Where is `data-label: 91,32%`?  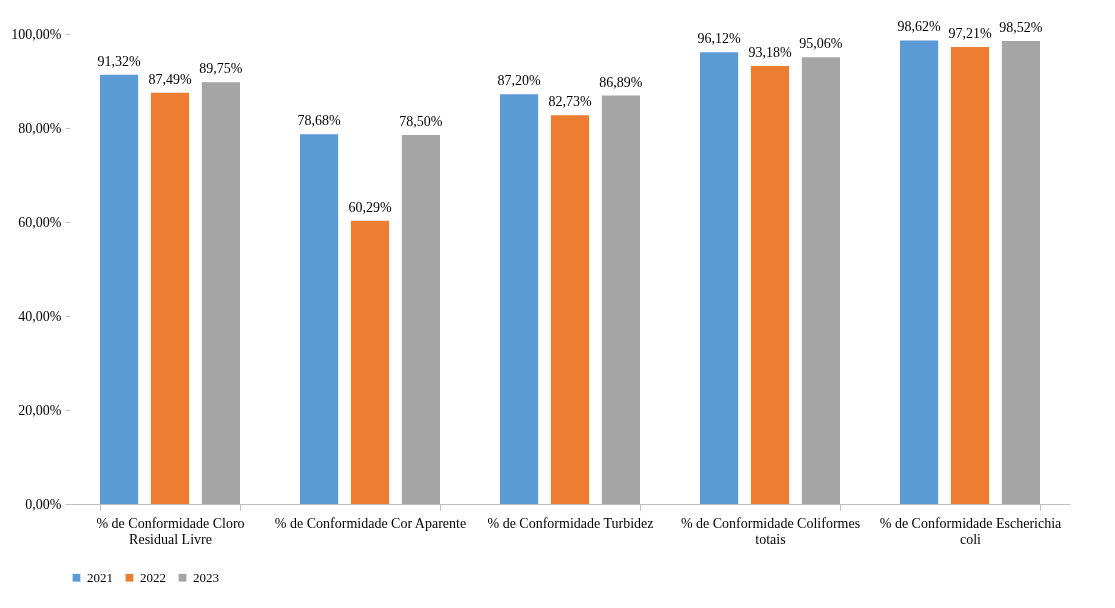
data-label: 91,32% is located at coordinates (119, 61).